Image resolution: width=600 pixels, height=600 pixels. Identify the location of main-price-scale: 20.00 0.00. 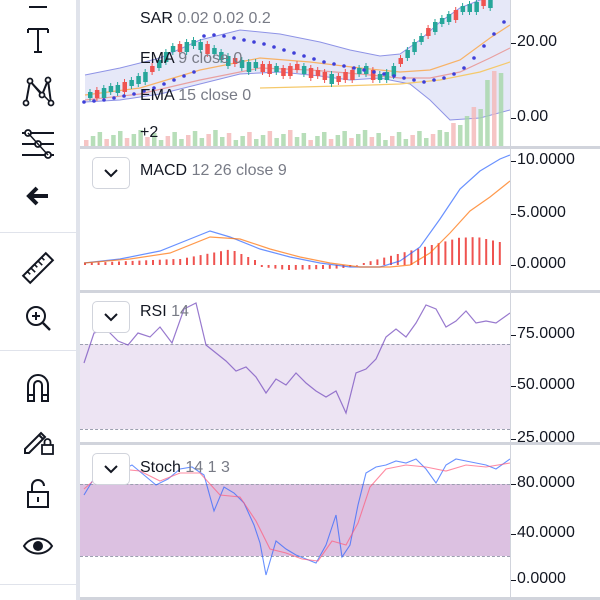
(555, 73).